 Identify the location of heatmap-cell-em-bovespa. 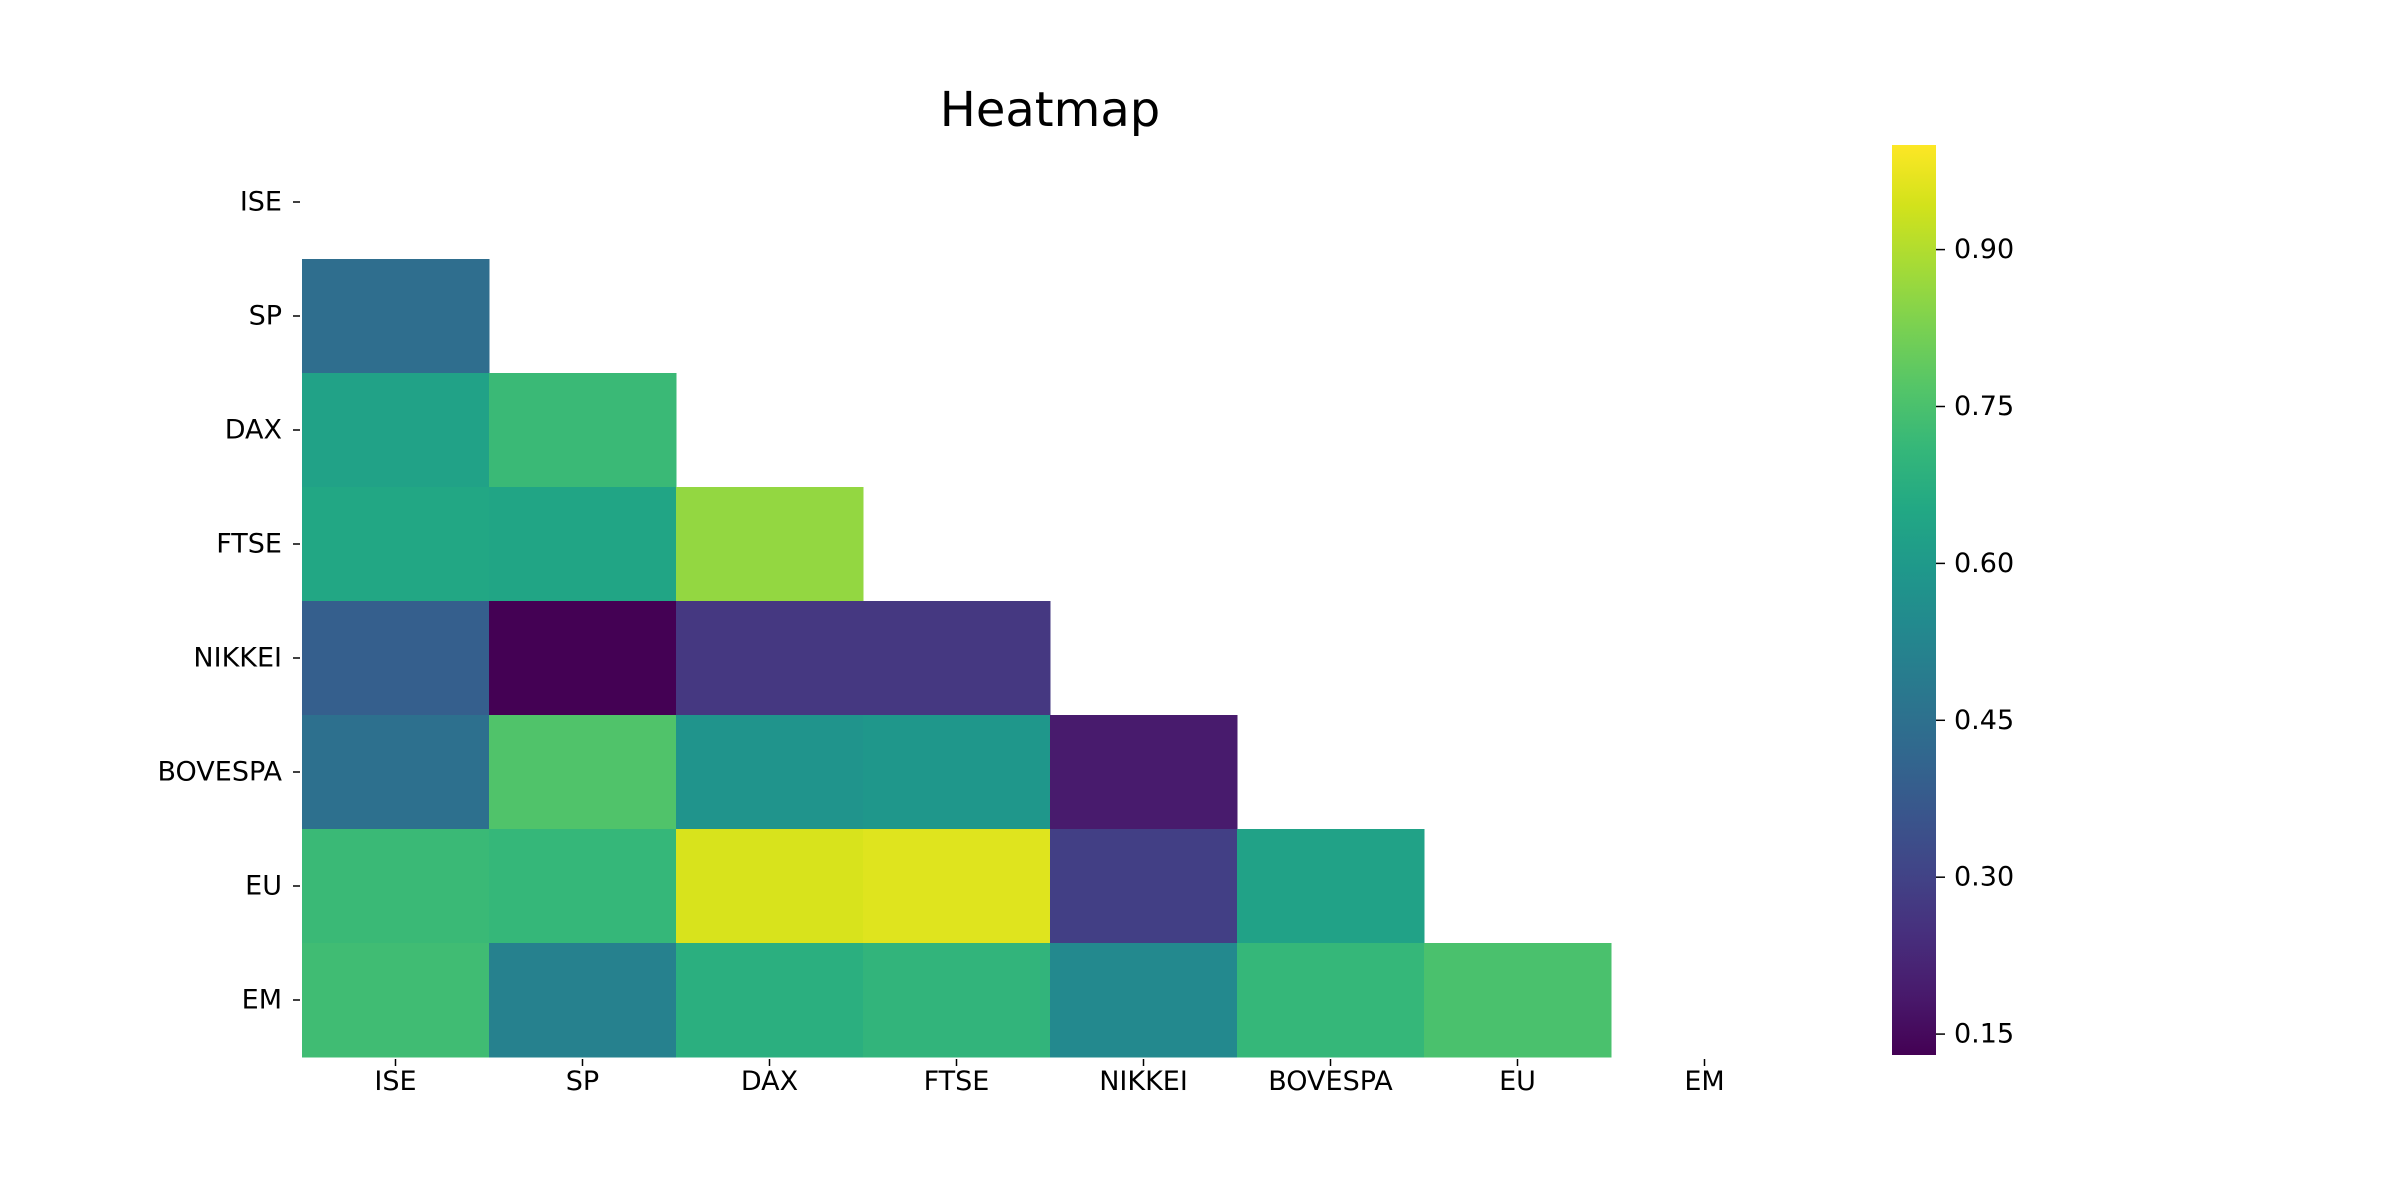
(1331, 1000).